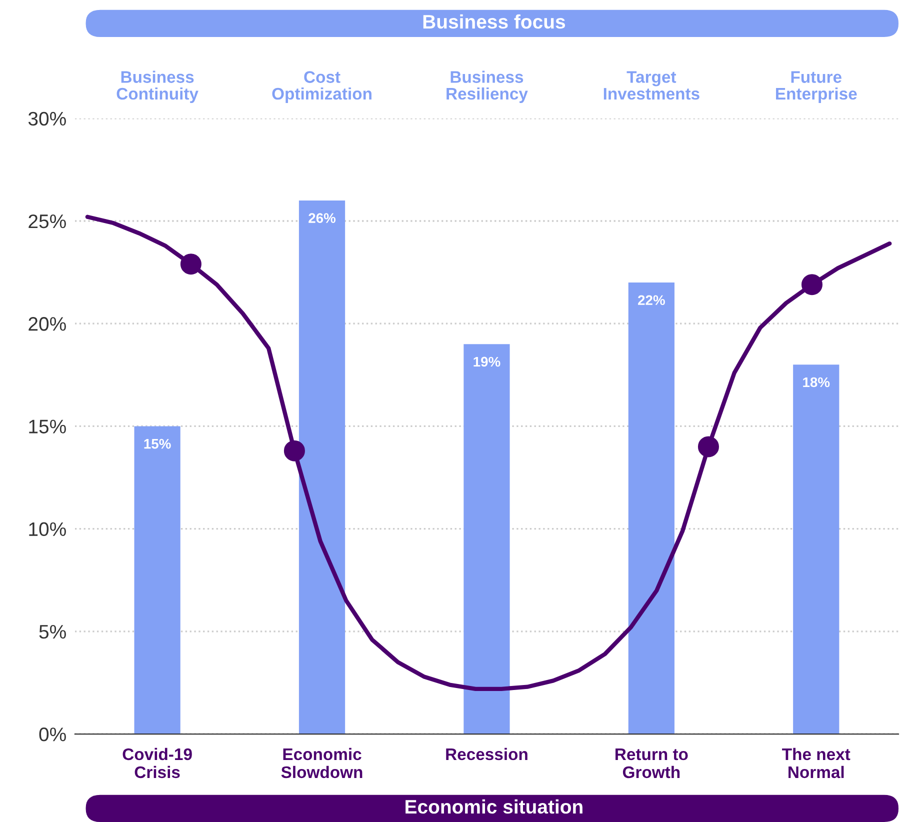  What do you see at coordinates (652, 85) in the screenshot?
I see `text: Target Investments` at bounding box center [652, 85].